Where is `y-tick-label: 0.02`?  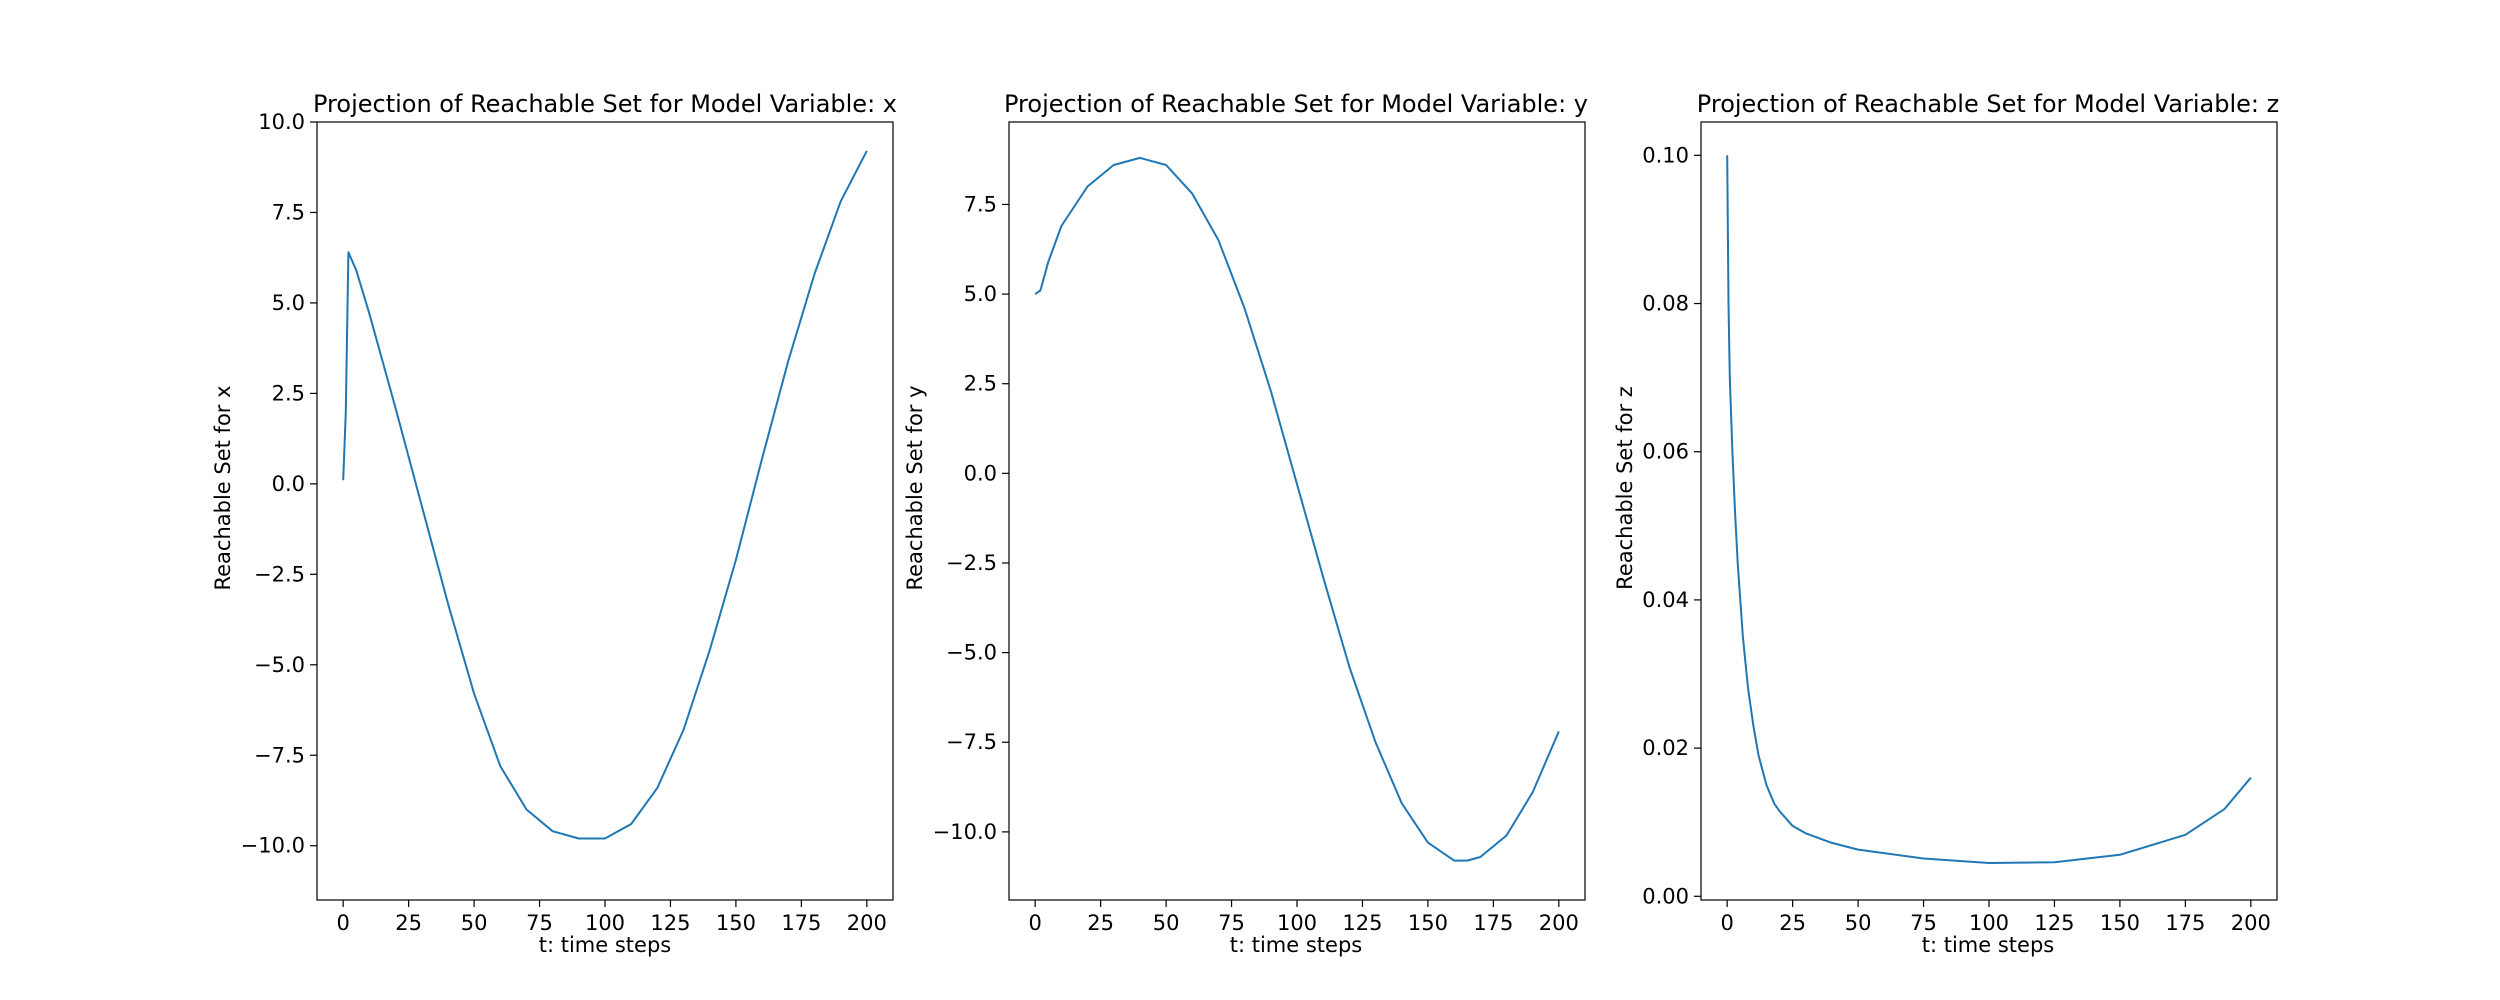 y-tick-label: 0.02 is located at coordinates (1665, 748).